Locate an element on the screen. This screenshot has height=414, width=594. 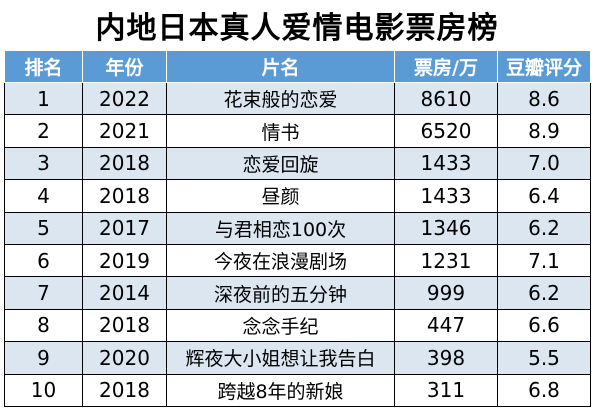
cell-title: 念念手纪 is located at coordinates (280, 325).